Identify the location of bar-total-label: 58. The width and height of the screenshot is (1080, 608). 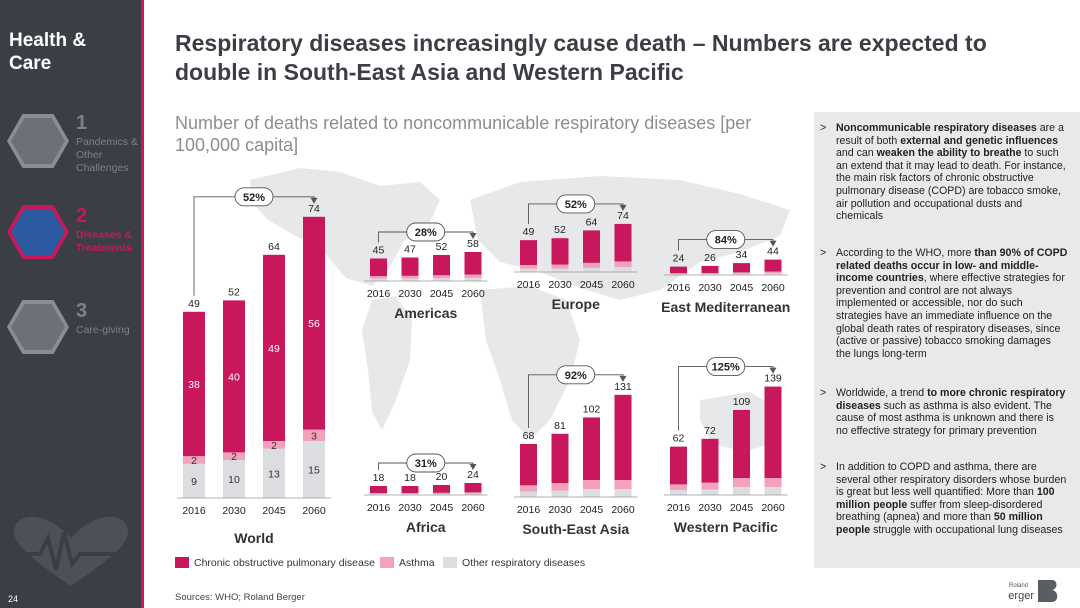
(473, 244).